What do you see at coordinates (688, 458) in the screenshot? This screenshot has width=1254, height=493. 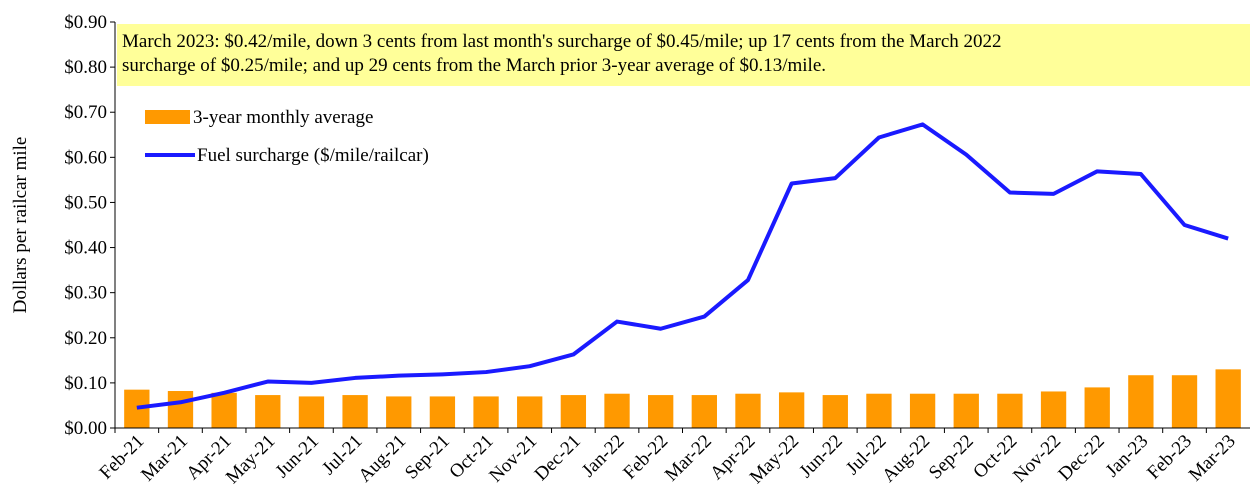 I see `x-tick-label: Mar-22` at bounding box center [688, 458].